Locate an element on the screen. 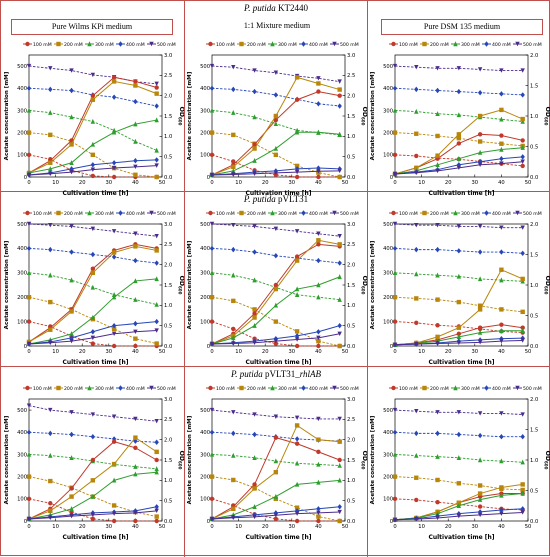 Image resolution: width=550 pixels, height=557 pixels. y2-tick-label: 0.0 is located at coordinates (534, 522).